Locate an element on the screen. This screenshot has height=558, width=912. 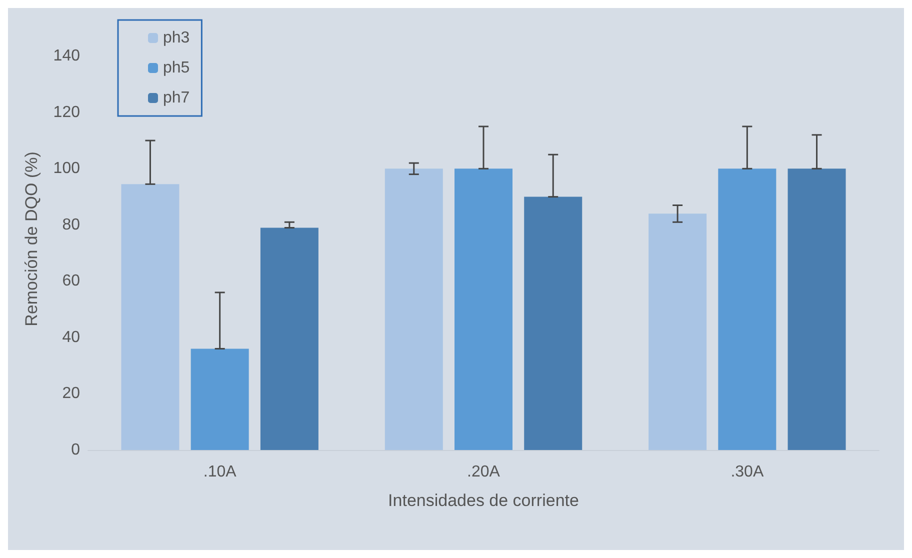
y-axis-title: Remoción de DQO (%) is located at coordinates (31, 239).